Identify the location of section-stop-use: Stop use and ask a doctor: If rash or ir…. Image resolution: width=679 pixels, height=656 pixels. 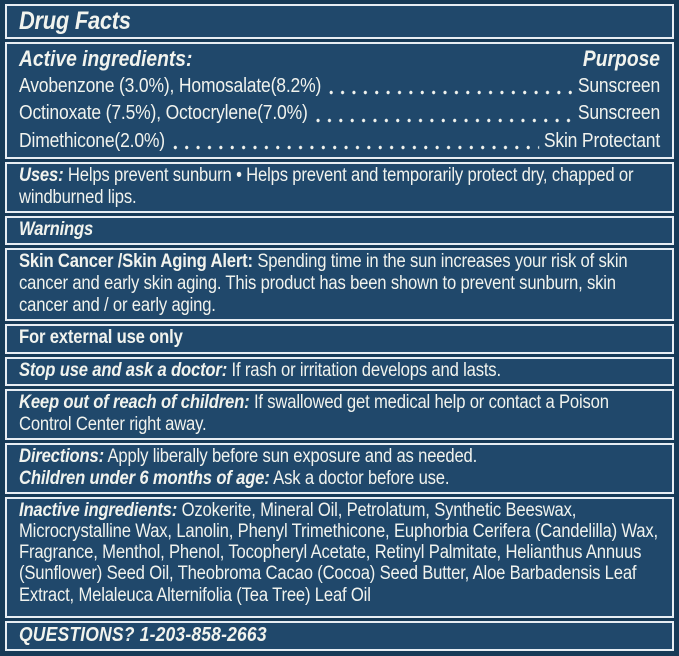
(339, 371).